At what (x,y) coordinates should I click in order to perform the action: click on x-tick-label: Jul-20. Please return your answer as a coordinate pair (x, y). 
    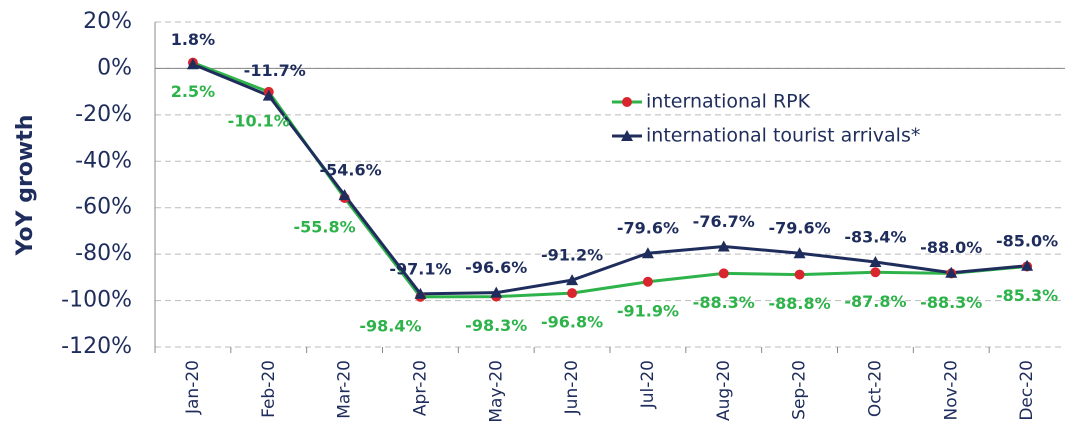
    Looking at the image, I should click on (648, 384).